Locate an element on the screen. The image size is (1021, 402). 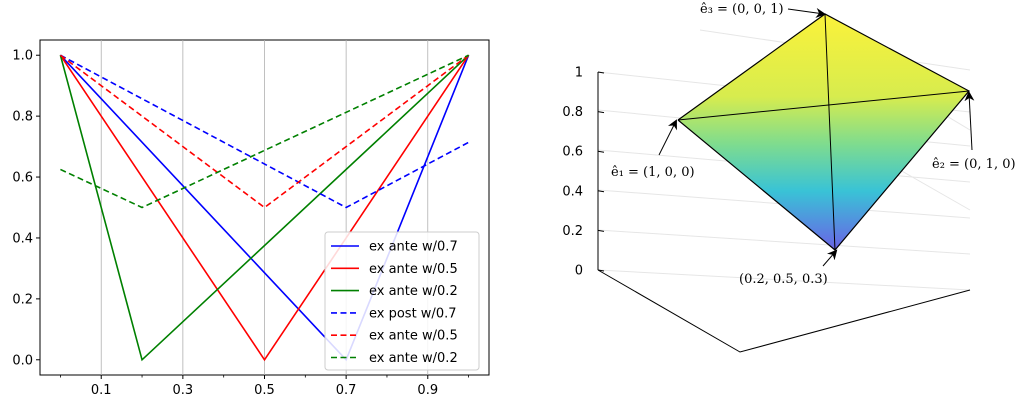
x-tick-label: 0.7 is located at coordinates (346, 390).